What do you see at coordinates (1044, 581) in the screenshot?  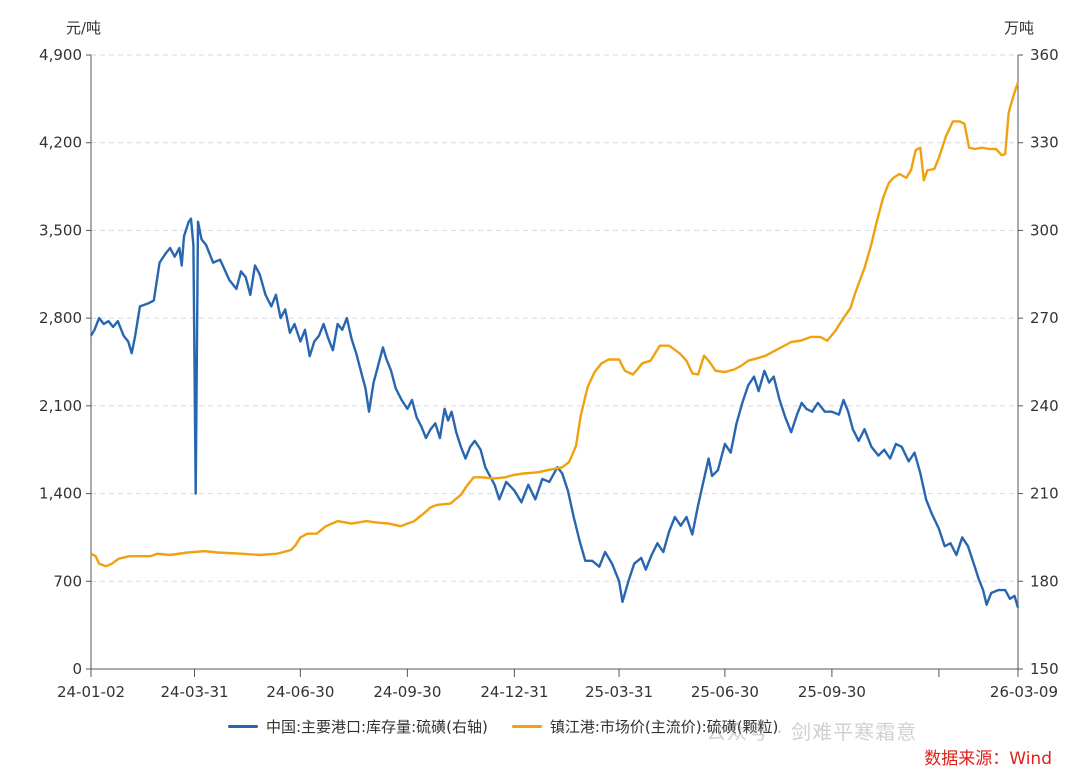 I see `right-tick-label: 180` at bounding box center [1044, 581].